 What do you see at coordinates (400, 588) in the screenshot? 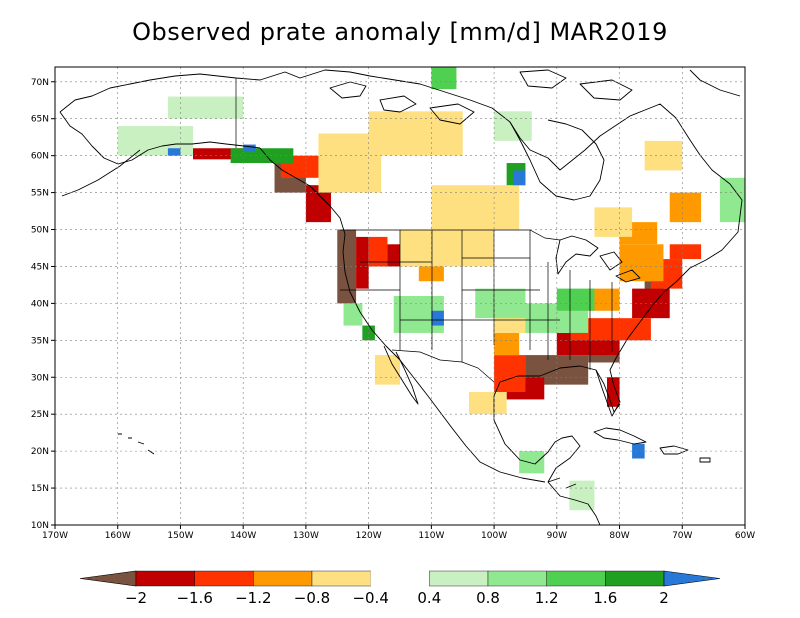
I see `colorbar-legend: −2 −1.6 −1.2 −0.8 −0.4 0.4 0.8 1.2 1.6 2` at bounding box center [400, 588].